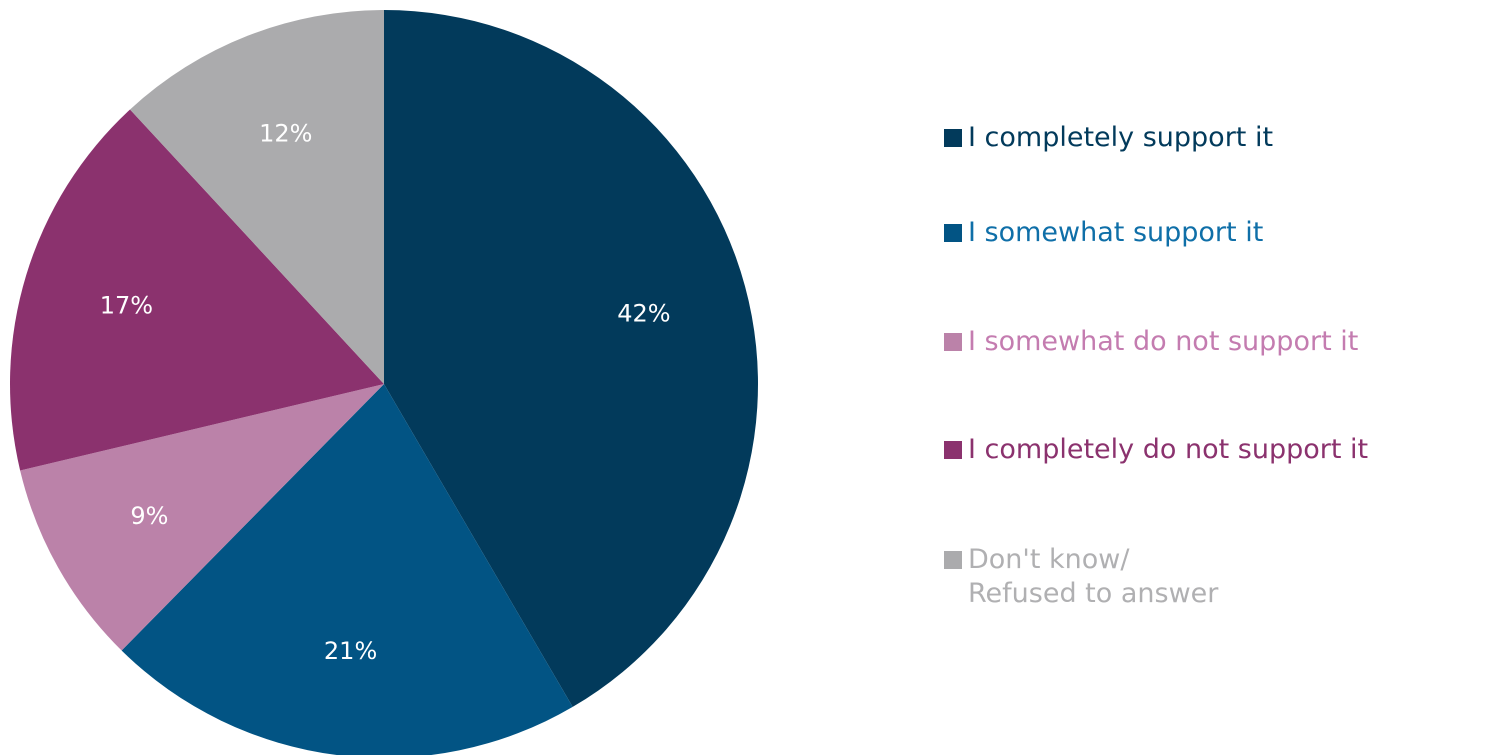 Image resolution: width=1490 pixels, height=755 pixels. I want to click on data-label-i-completely-support-it: 42%, so click(643, 314).